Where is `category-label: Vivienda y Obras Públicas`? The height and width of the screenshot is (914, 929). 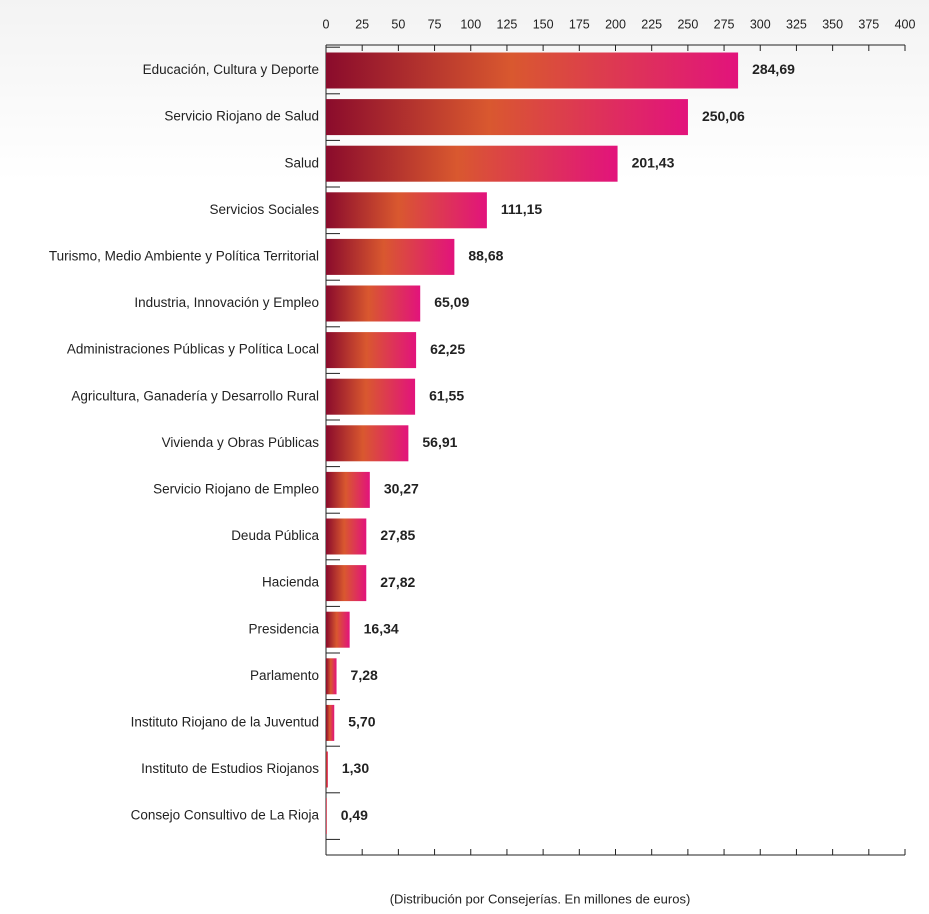
category-label: Vivienda y Obras Públicas is located at coordinates (241, 442).